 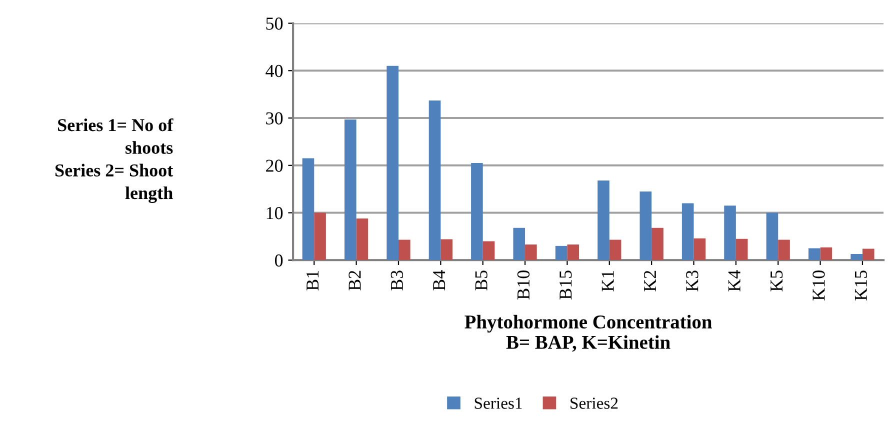 What do you see at coordinates (594, 403) in the screenshot?
I see `legend-label: Series2` at bounding box center [594, 403].